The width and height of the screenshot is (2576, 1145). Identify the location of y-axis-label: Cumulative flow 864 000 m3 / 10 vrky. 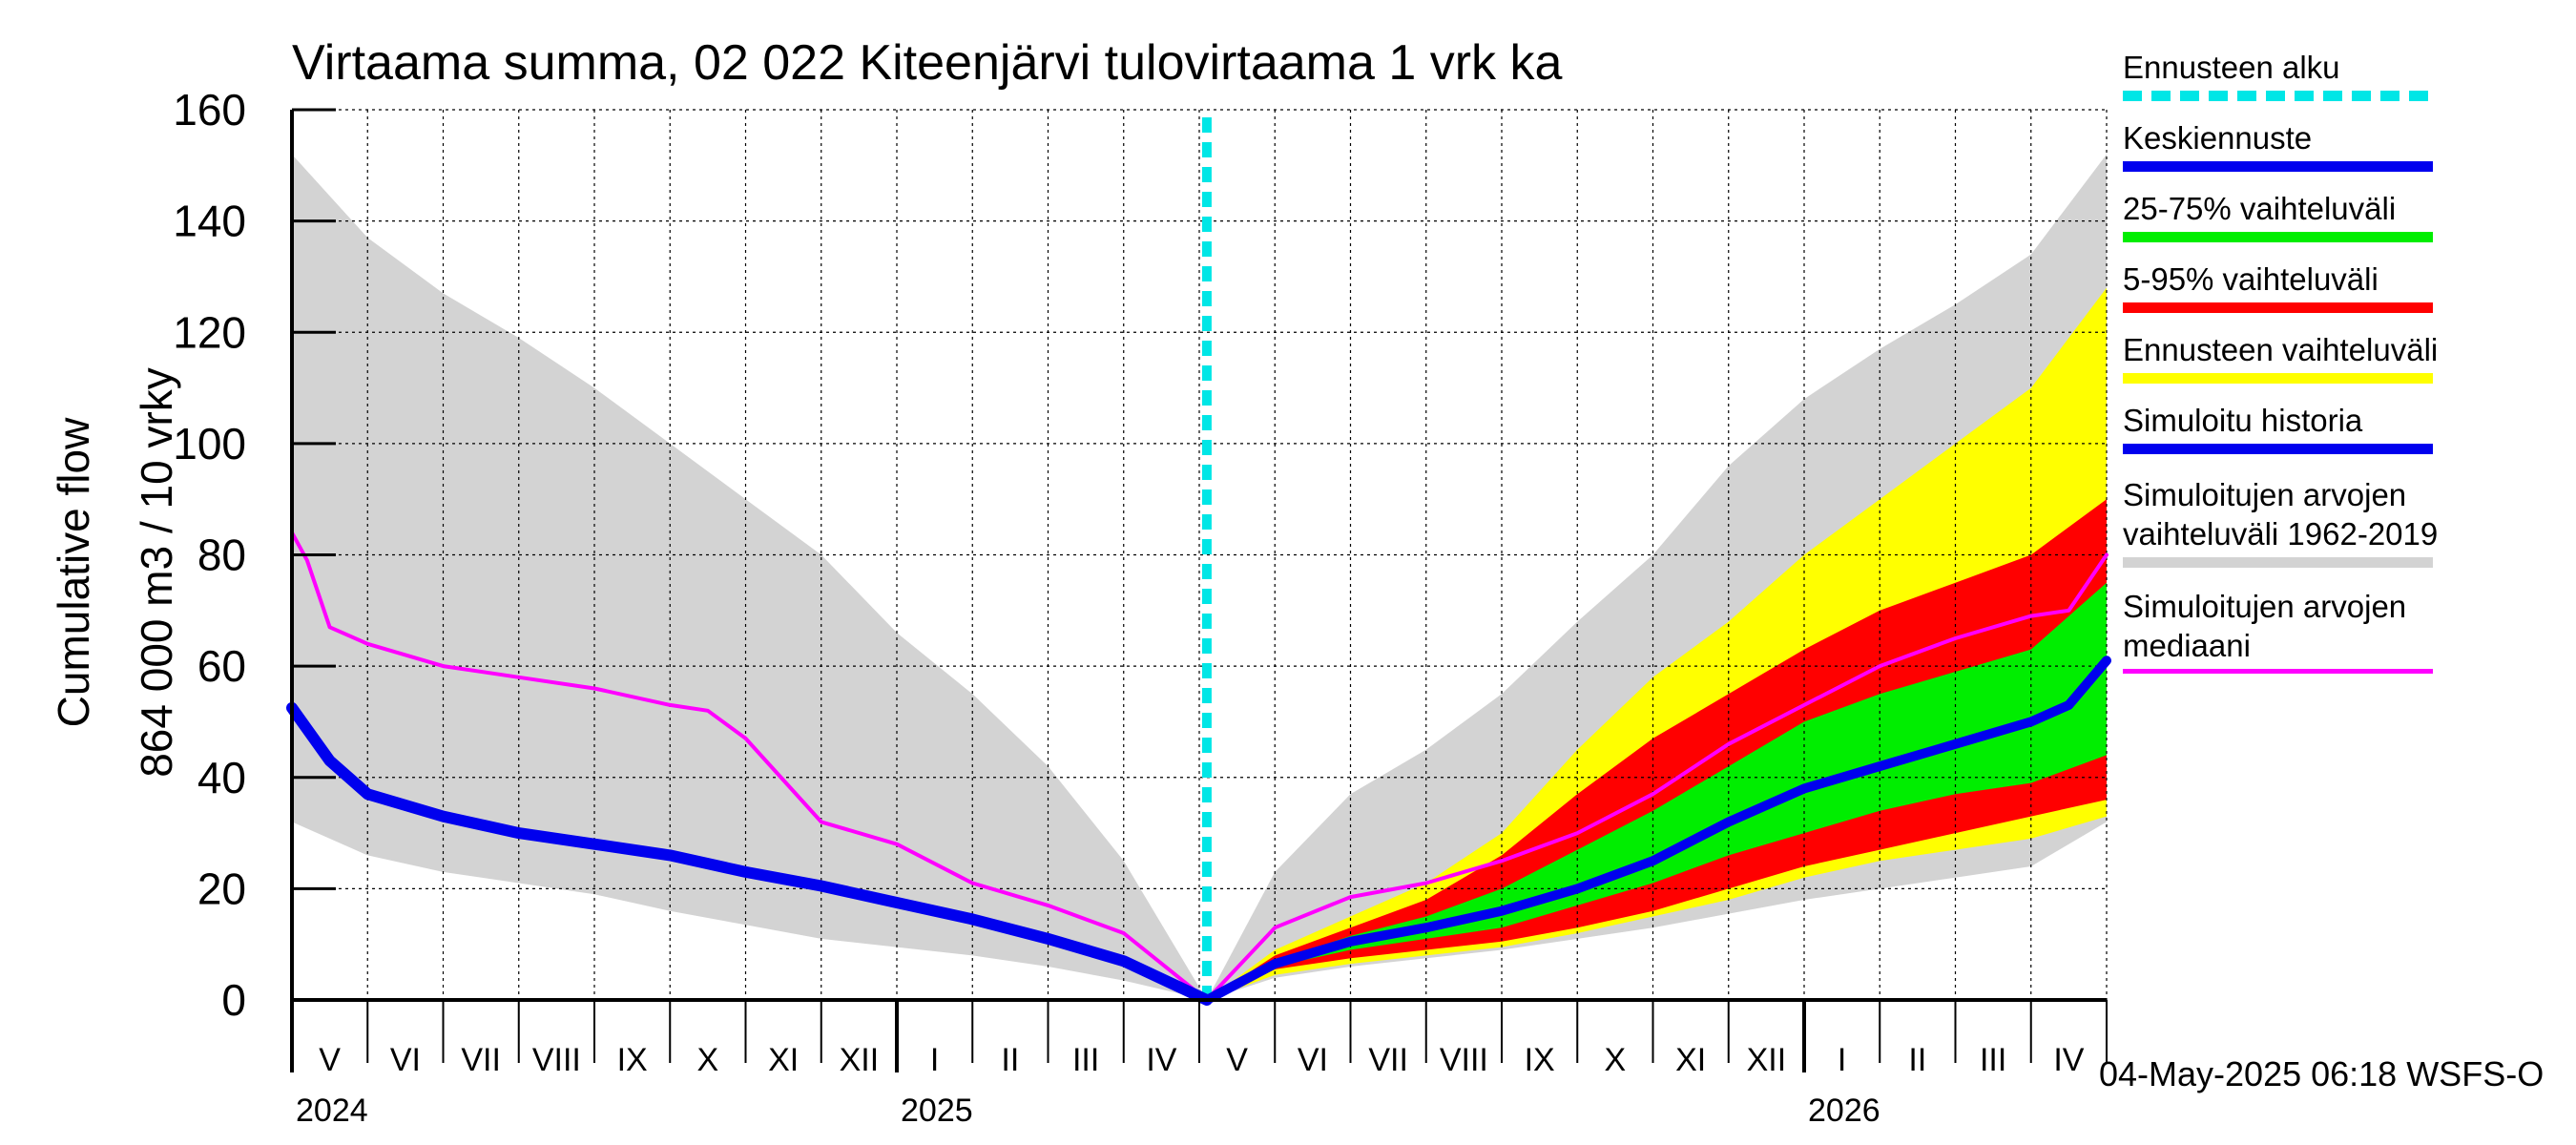
(115, 572).